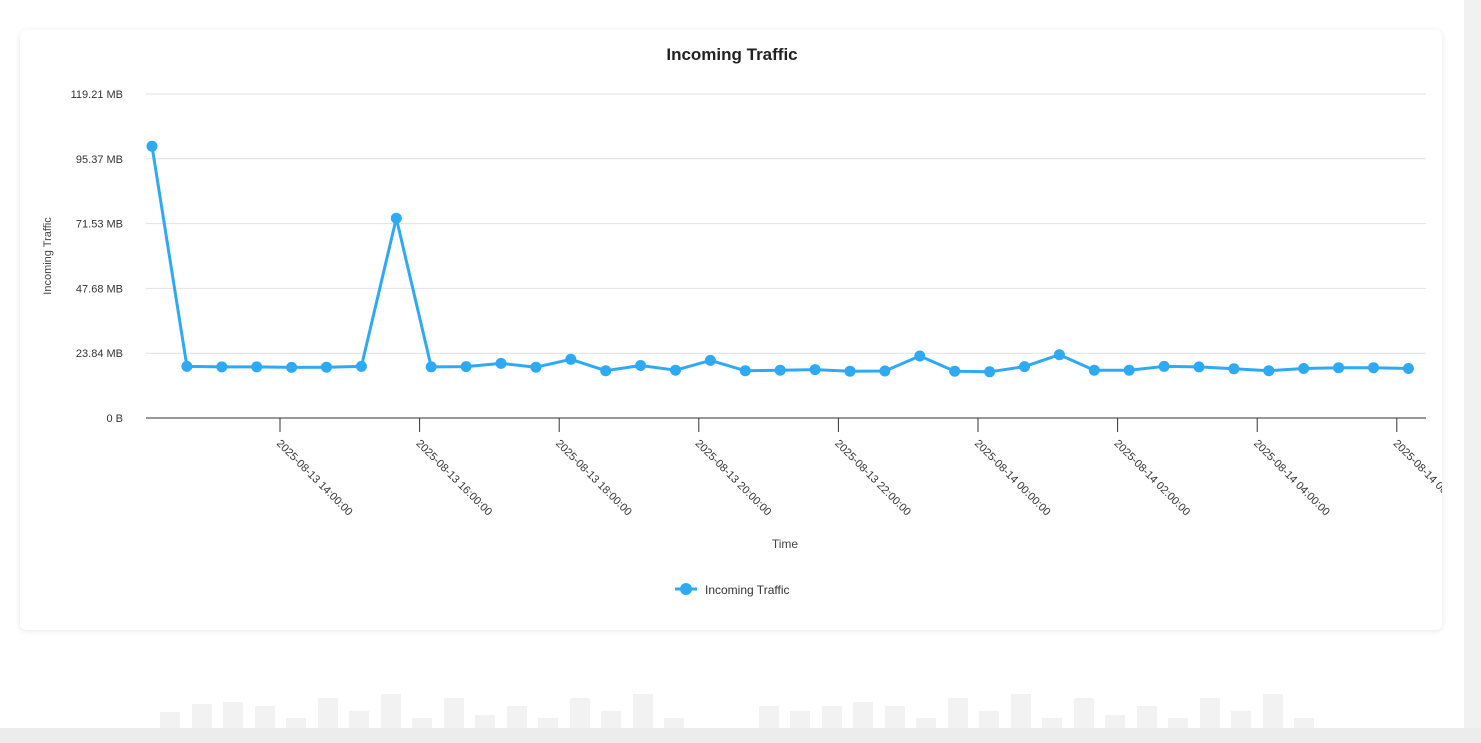 The height and width of the screenshot is (743, 1481). What do you see at coordinates (740, 735) in the screenshot?
I see `page-bottom-strip` at bounding box center [740, 735].